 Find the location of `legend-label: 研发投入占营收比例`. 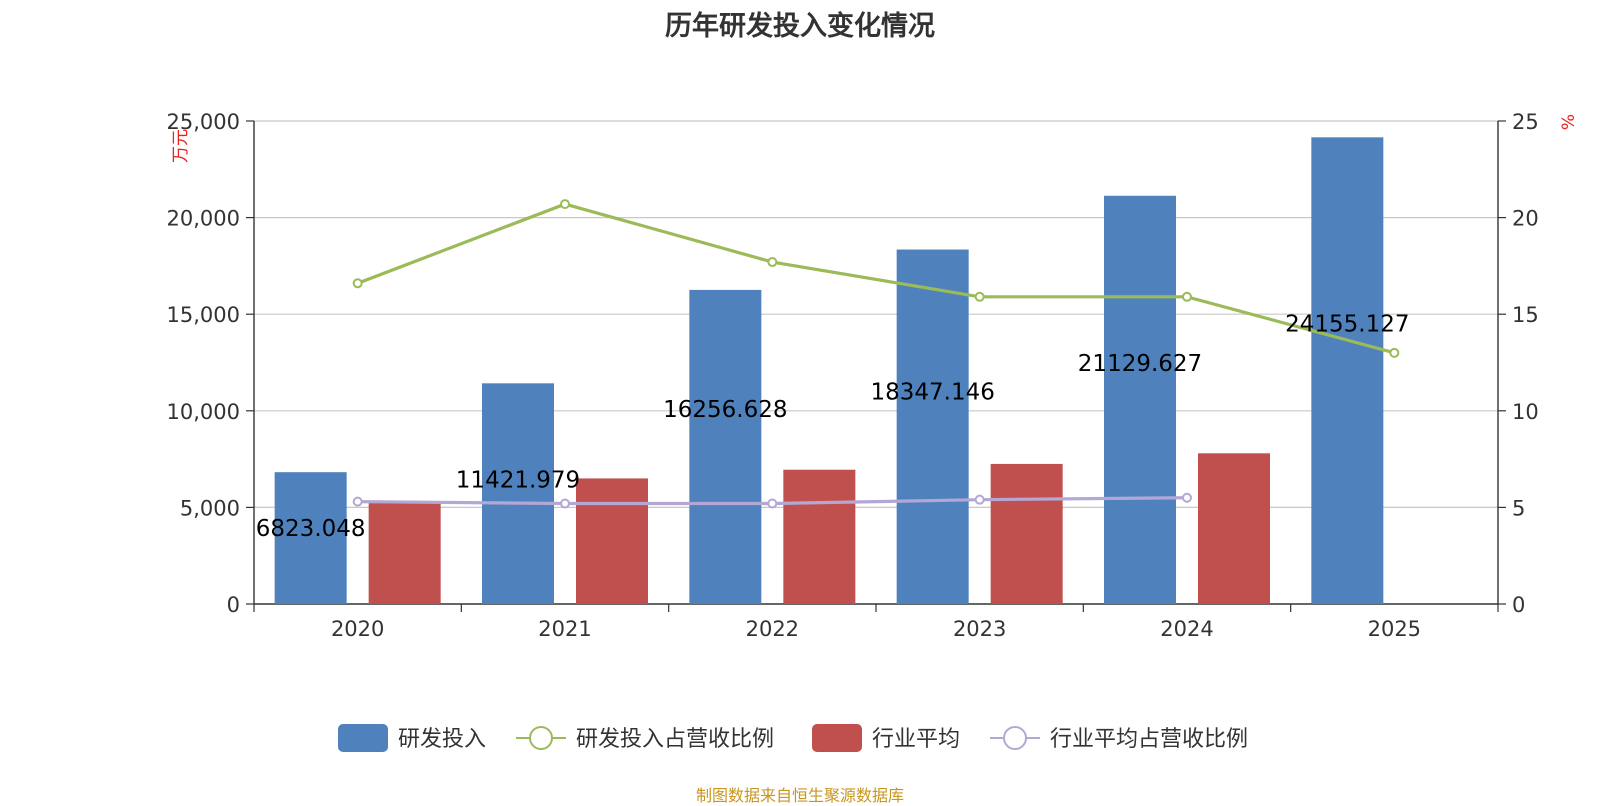

legend-label: 研发投入占营收比例 is located at coordinates (675, 739).